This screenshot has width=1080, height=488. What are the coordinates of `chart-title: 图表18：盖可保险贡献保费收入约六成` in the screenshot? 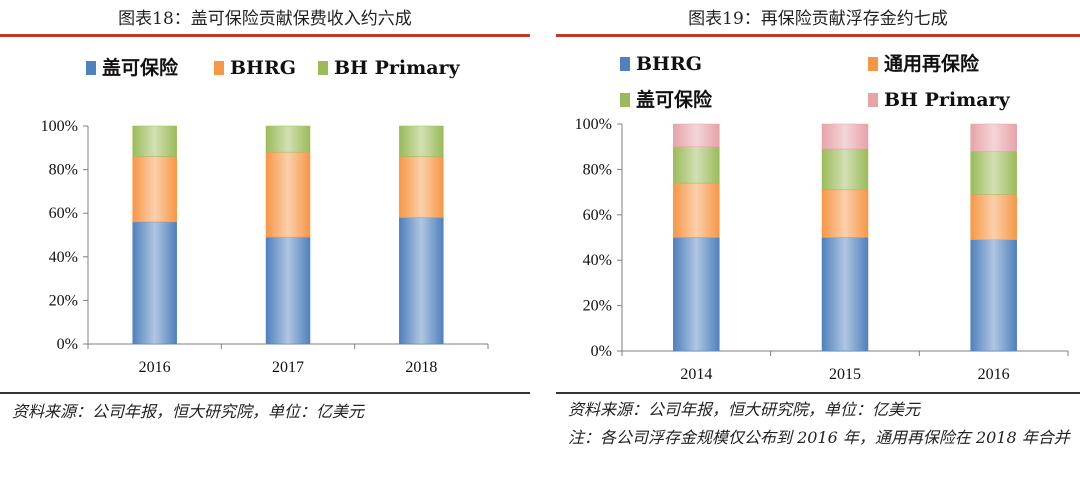 It's located at (265, 19).